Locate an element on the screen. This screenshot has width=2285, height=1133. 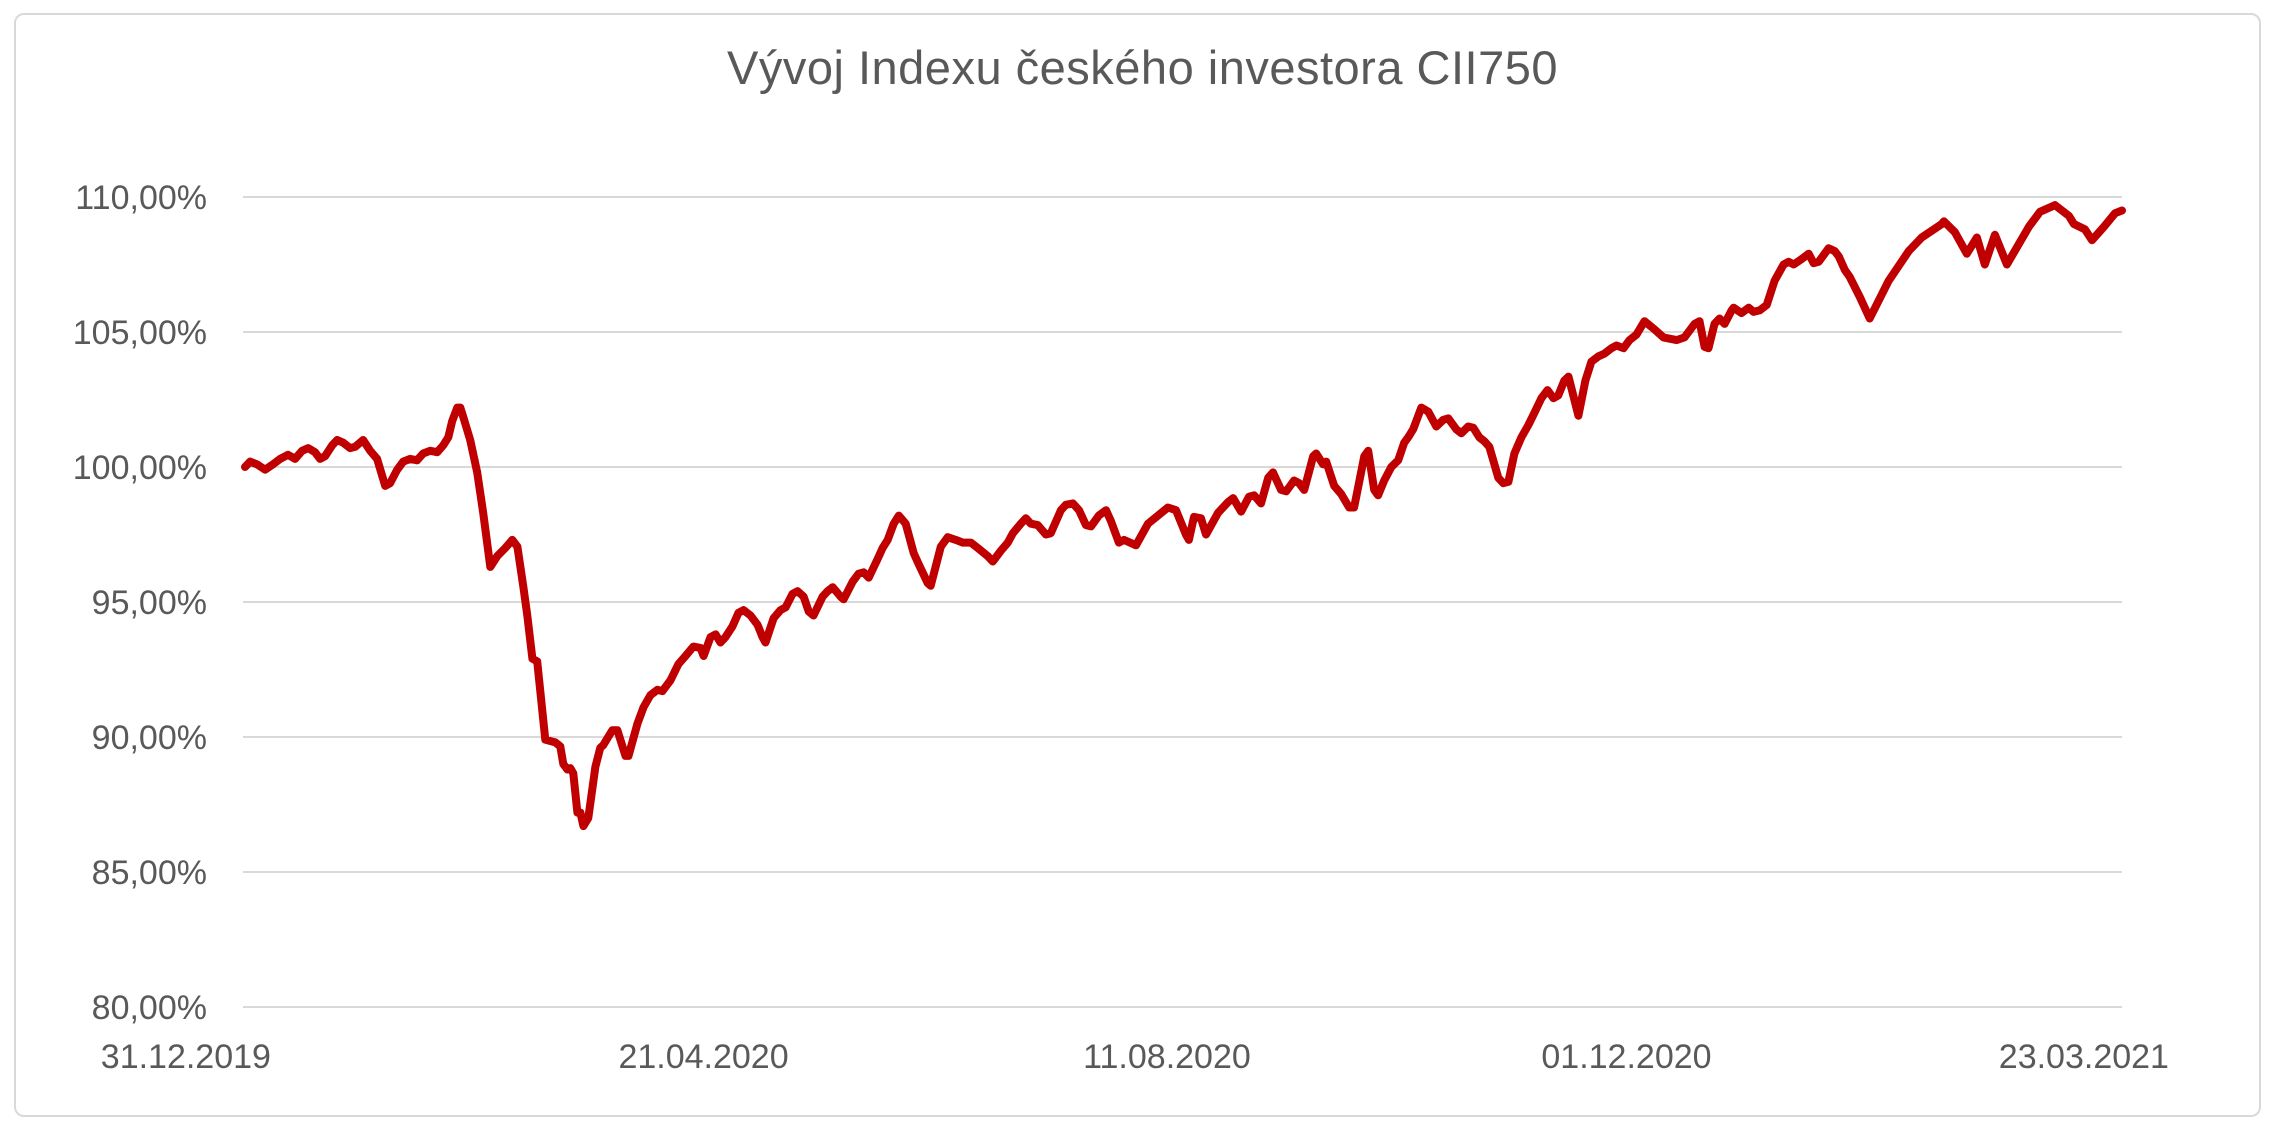
y-tick-label: 90,00% is located at coordinates (149, 738).